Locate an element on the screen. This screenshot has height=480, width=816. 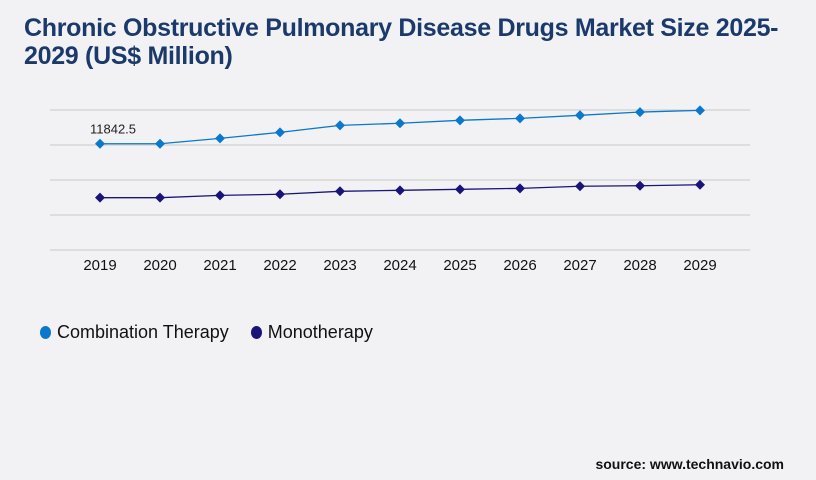
legend: Combination Therapy Monotherapy is located at coordinates (206, 332).